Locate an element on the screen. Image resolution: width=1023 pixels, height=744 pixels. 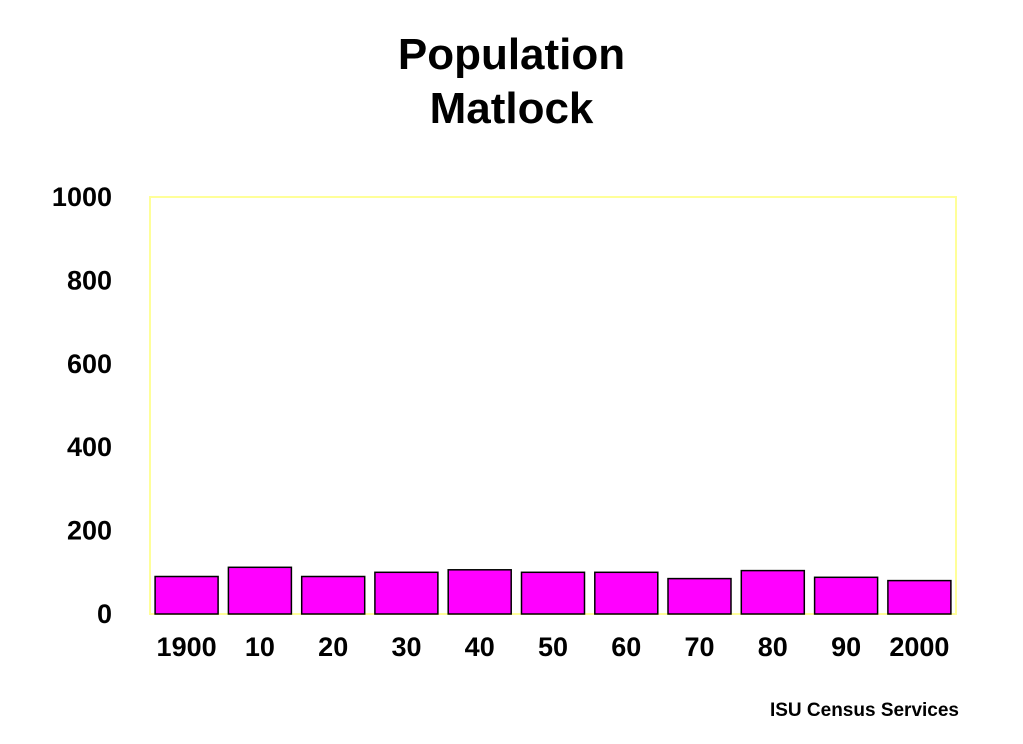
x-tick-label: 80 is located at coordinates (773, 647).